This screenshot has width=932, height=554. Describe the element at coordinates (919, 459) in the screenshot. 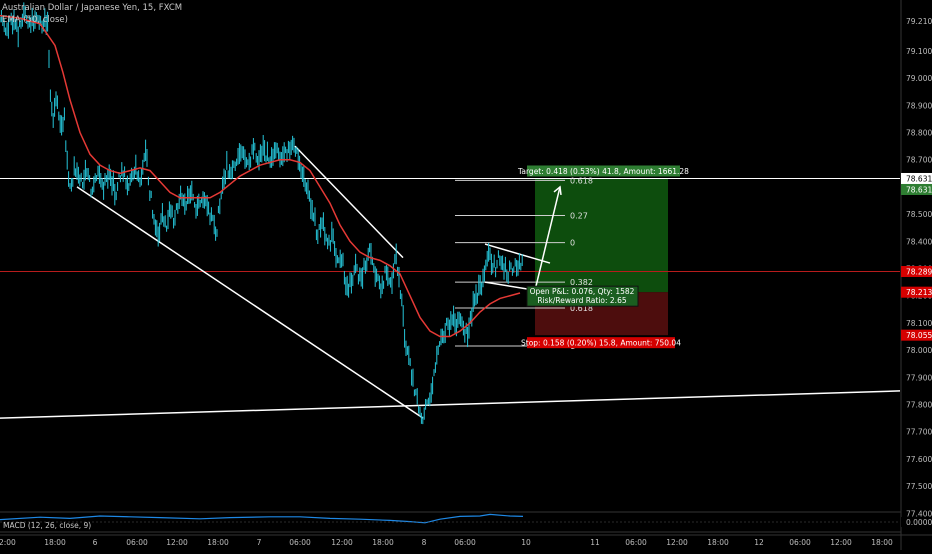

I see `price-tick-label: 77.600` at that location.